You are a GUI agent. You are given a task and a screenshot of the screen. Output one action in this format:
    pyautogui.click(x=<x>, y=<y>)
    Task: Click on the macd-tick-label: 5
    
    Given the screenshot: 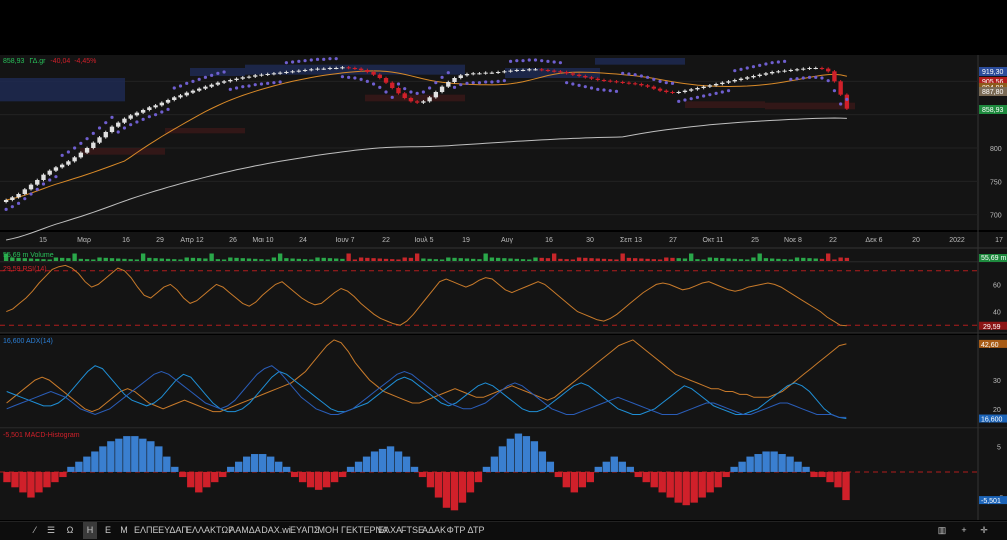 What is the action you would take?
    pyautogui.click(x=999, y=447)
    